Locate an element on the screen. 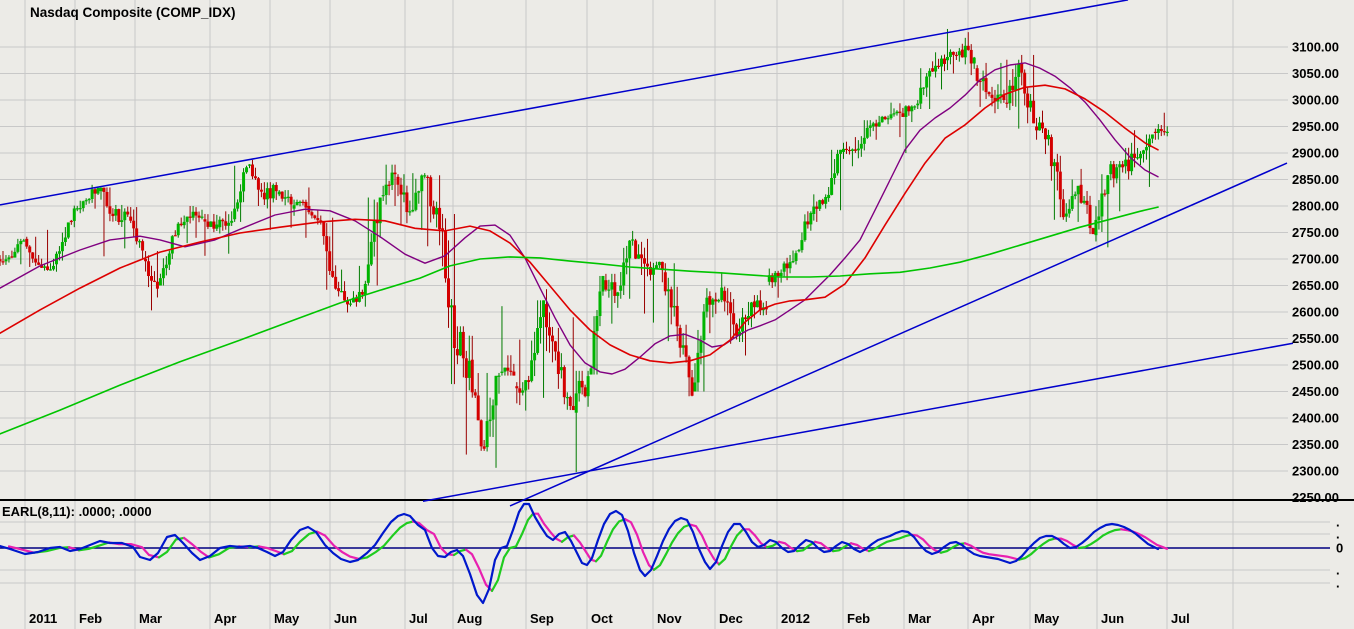 The height and width of the screenshot is (629, 1354). svg-text: 2012 is located at coordinates (795, 618).